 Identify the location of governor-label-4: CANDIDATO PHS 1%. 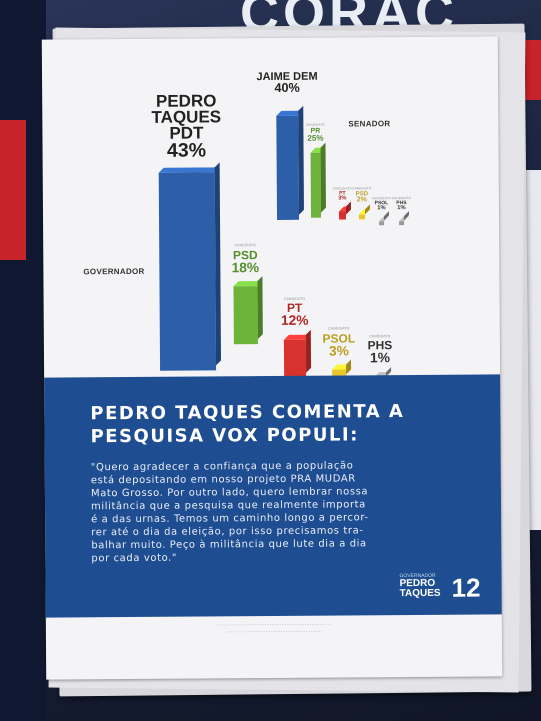
(380, 350).